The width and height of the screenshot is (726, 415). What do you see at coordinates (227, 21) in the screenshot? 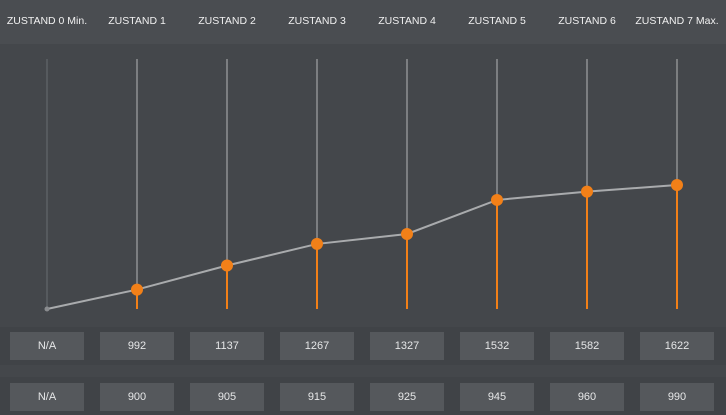
I see `state-label-2: ZUSTAND 2` at bounding box center [227, 21].